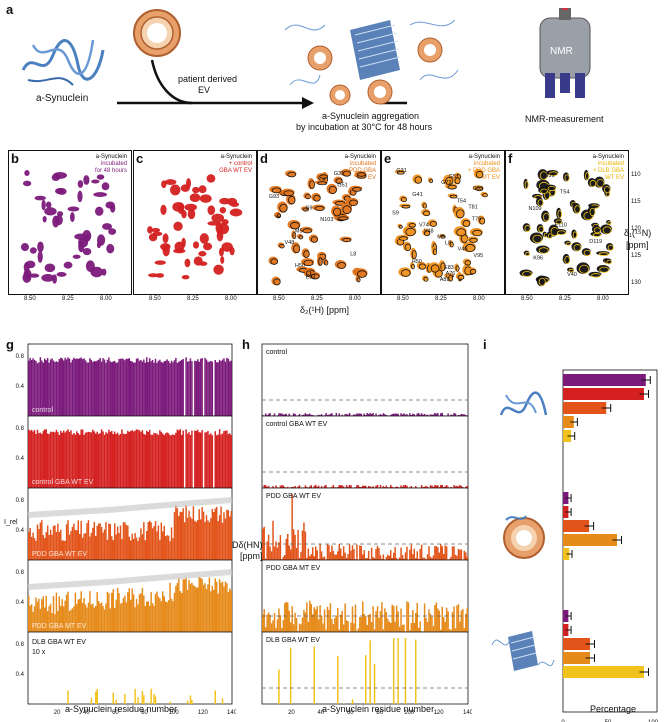 This screenshot has width=664, height=722. Describe the element at coordinates (339, 174) in the screenshot. I see `hsqc-peak-label: G31` at that location.